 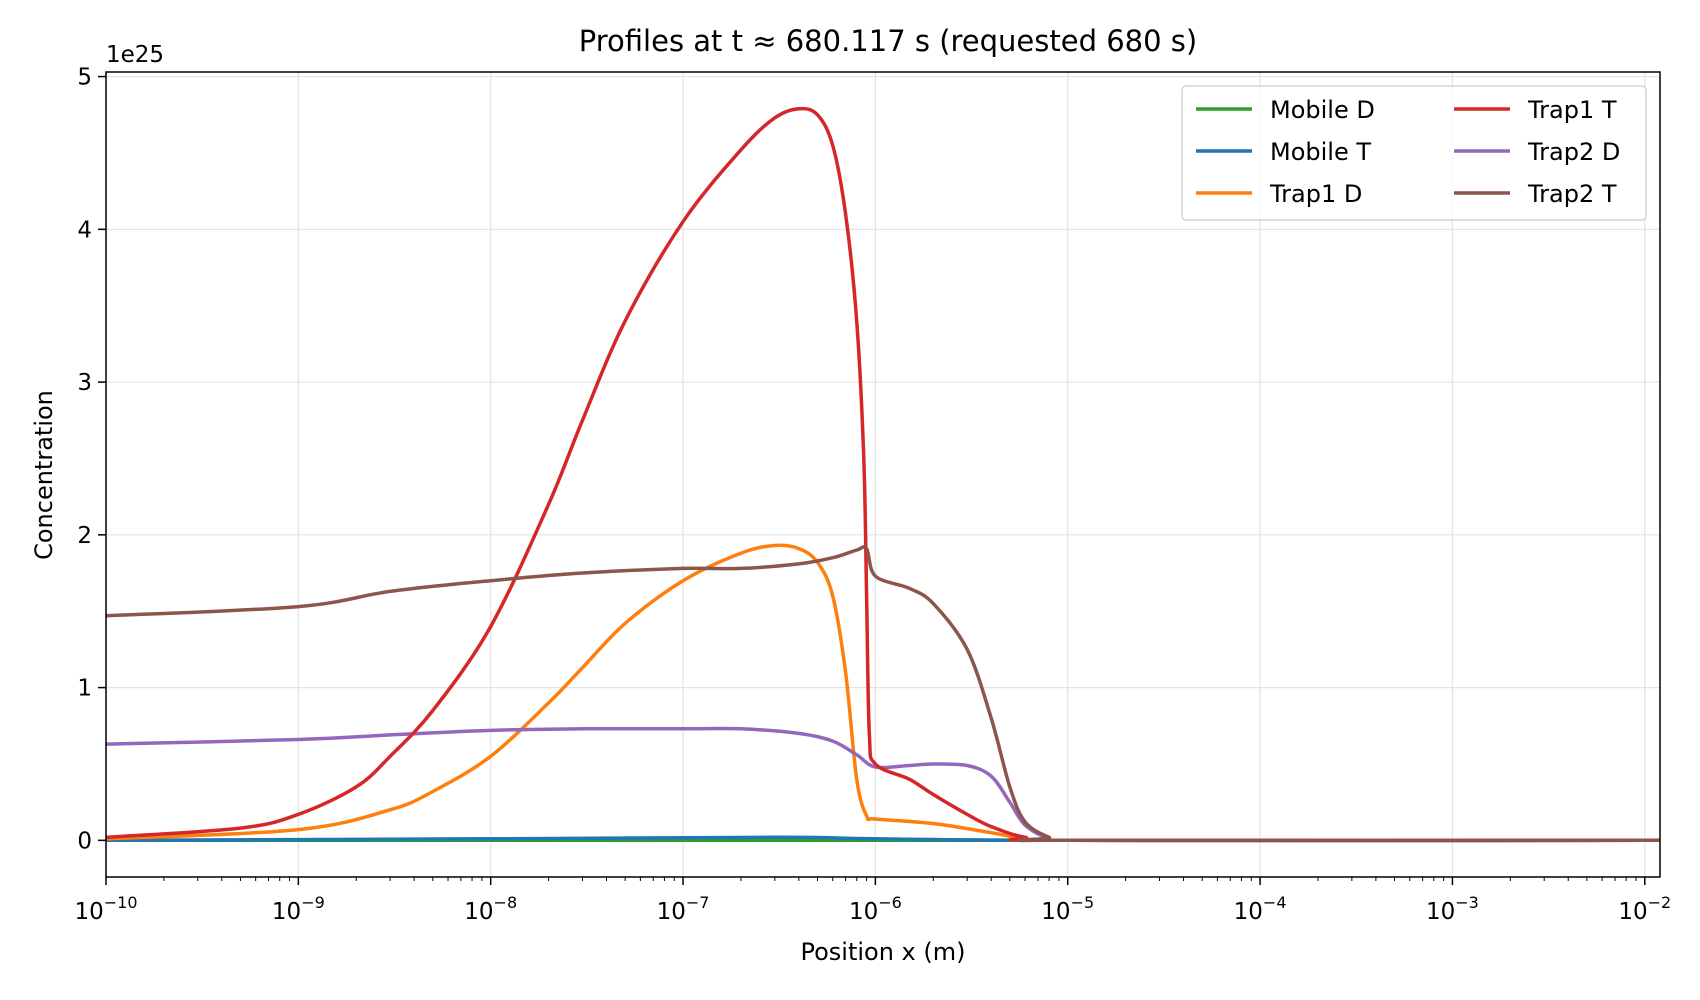 What do you see at coordinates (84, 383) in the screenshot?
I see `y-tick-label: 3` at bounding box center [84, 383].